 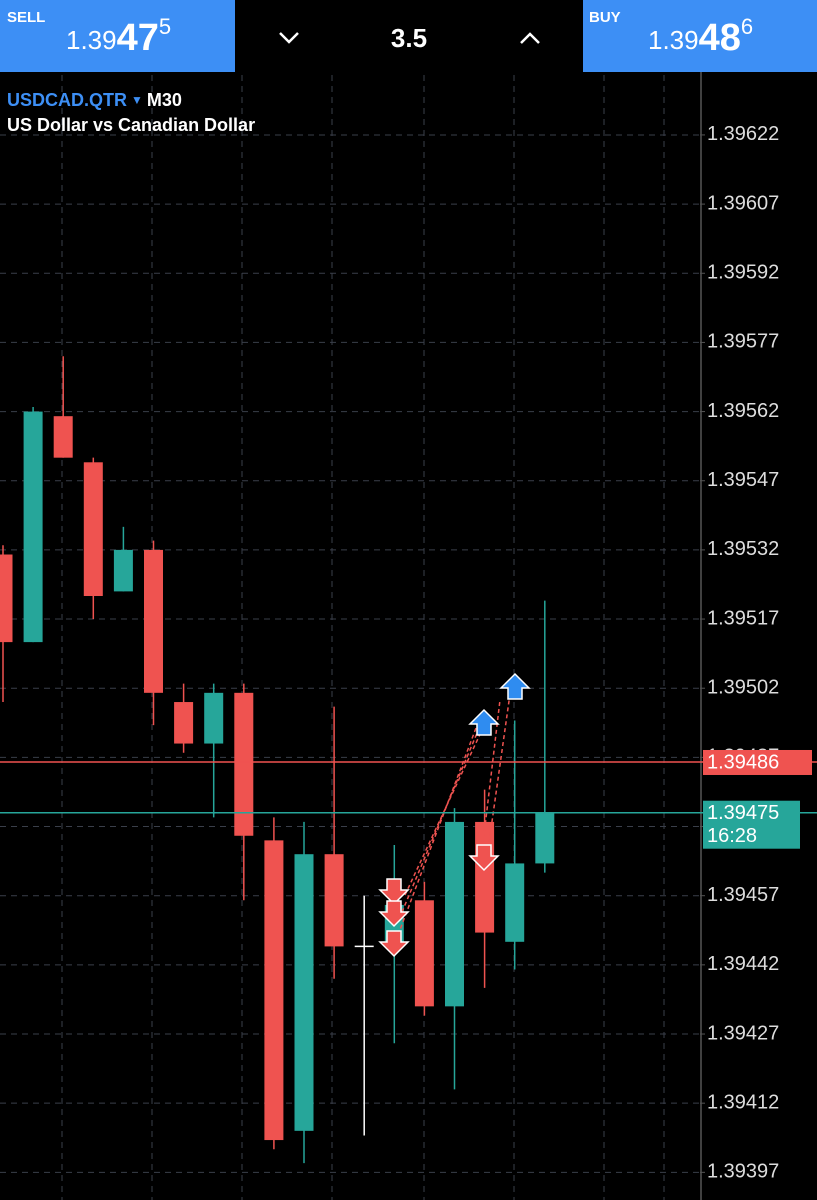 What do you see at coordinates (743, 762) in the screenshot?
I see `price-label: 1.39486` at bounding box center [743, 762].